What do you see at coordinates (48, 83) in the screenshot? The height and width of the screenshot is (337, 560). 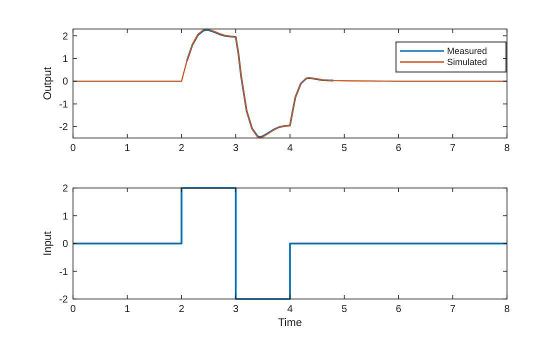 I see `y-axis-title: Output` at bounding box center [48, 83].